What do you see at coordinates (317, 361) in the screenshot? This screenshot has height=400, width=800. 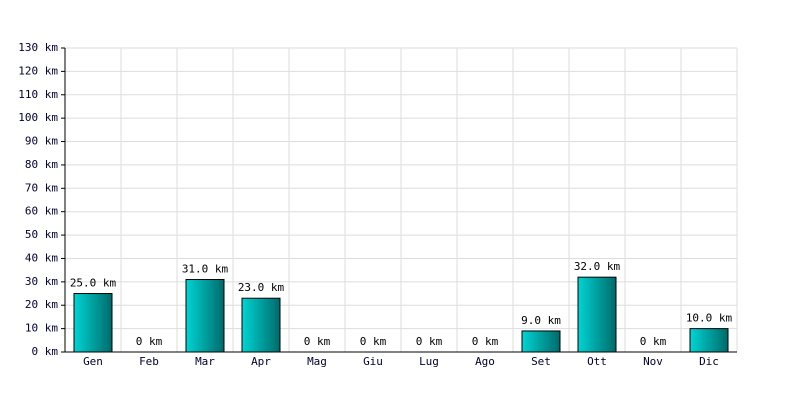 I see `x-tick-label: Mag` at bounding box center [317, 361].